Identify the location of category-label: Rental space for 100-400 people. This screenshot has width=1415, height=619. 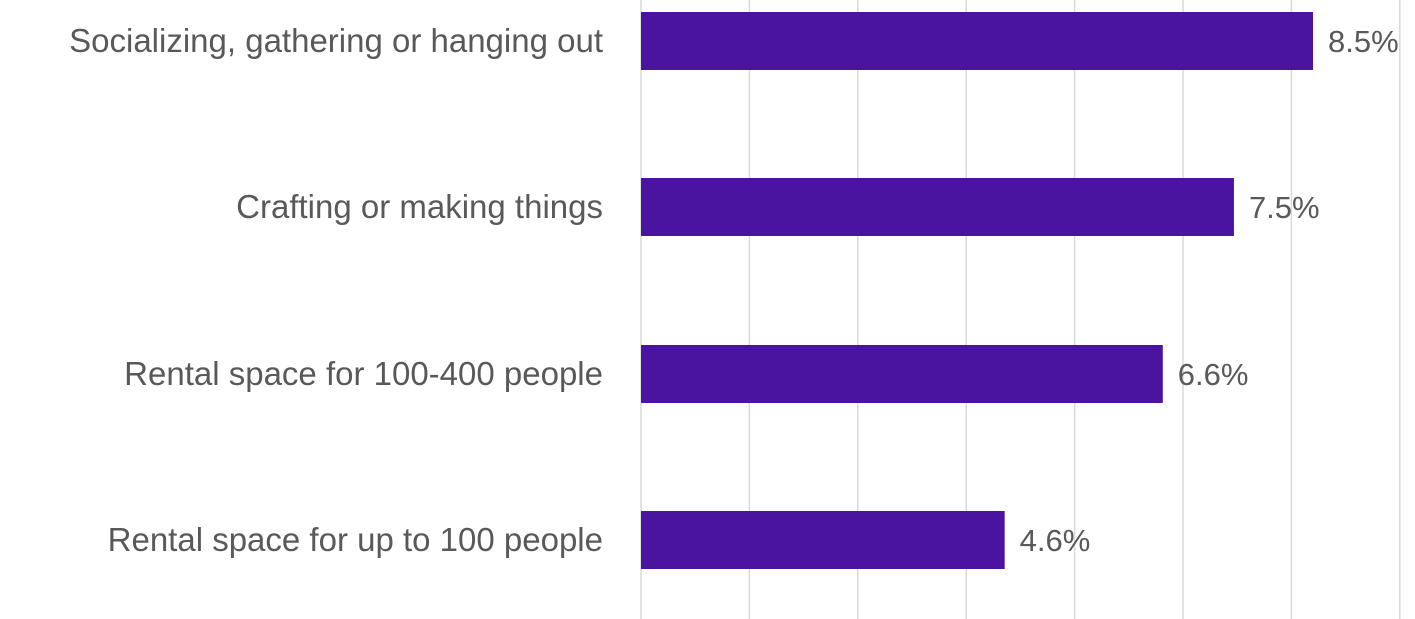
(363, 373).